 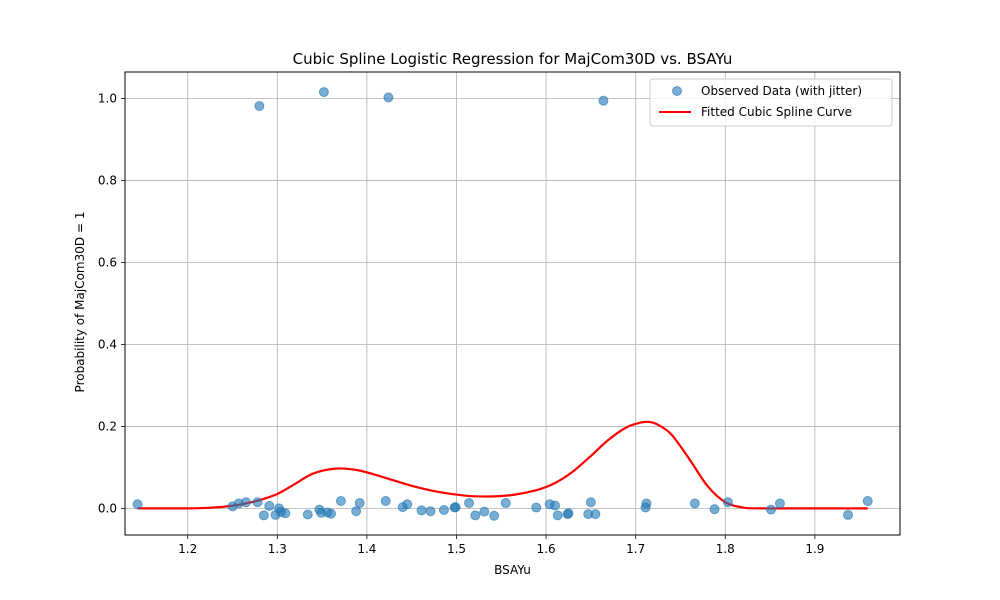 I want to click on y-tick-label: 0.8, so click(x=107, y=181).